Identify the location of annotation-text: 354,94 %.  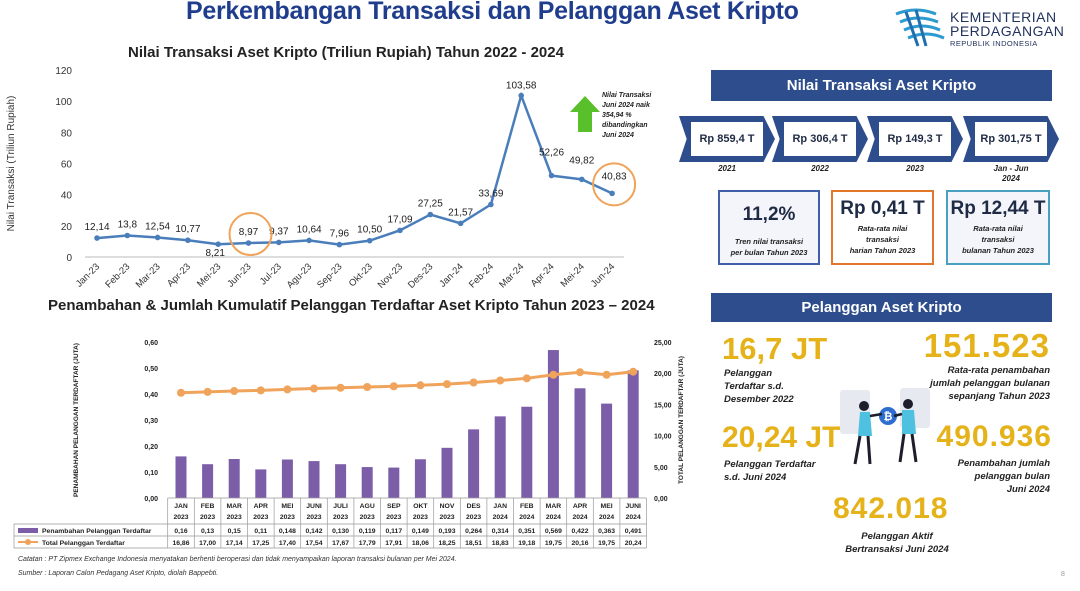
(617, 115).